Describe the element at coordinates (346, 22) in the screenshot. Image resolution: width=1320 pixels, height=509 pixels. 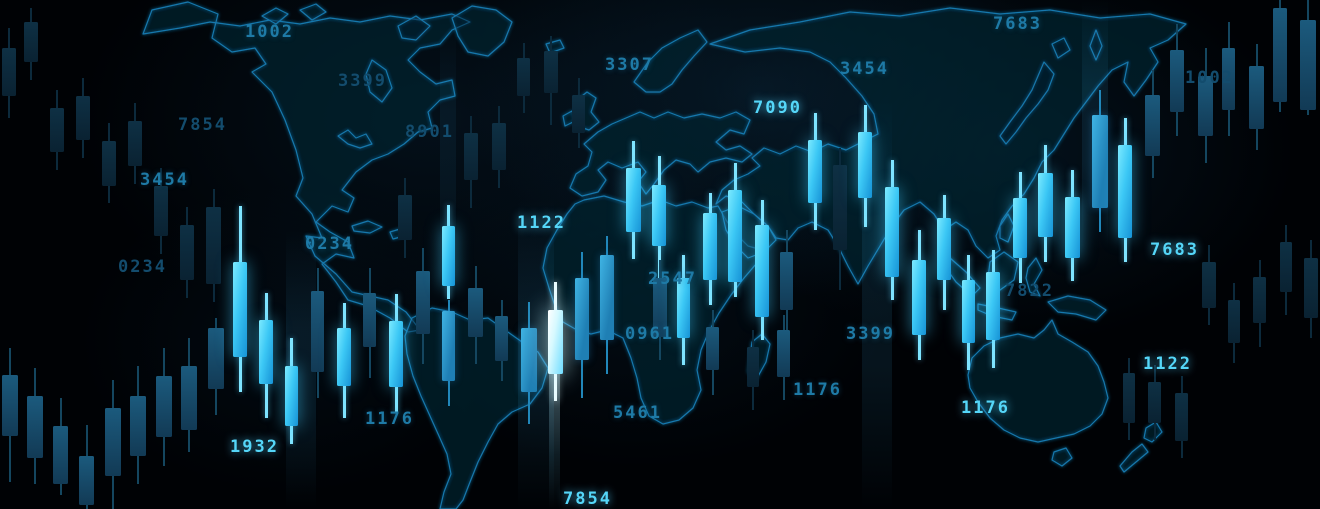
I see `map-arctic-islands` at that location.